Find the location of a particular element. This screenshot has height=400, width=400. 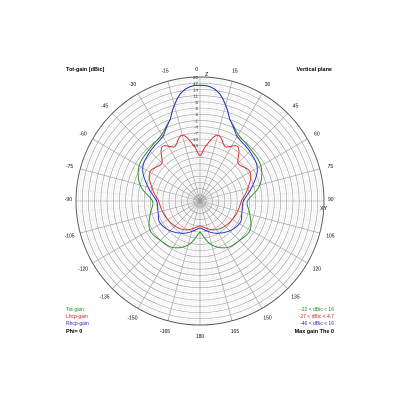

radial-tick-label: -1 is located at coordinates (196, 120).